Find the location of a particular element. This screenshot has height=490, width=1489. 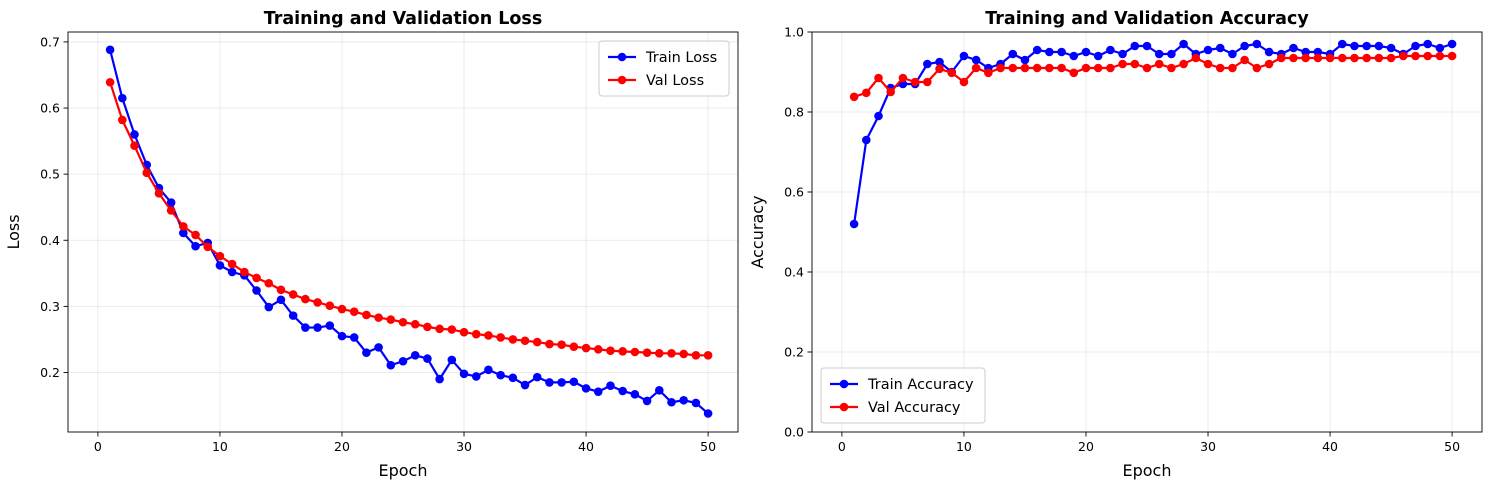

y-tick-label: 0.8 is located at coordinates (794, 112).